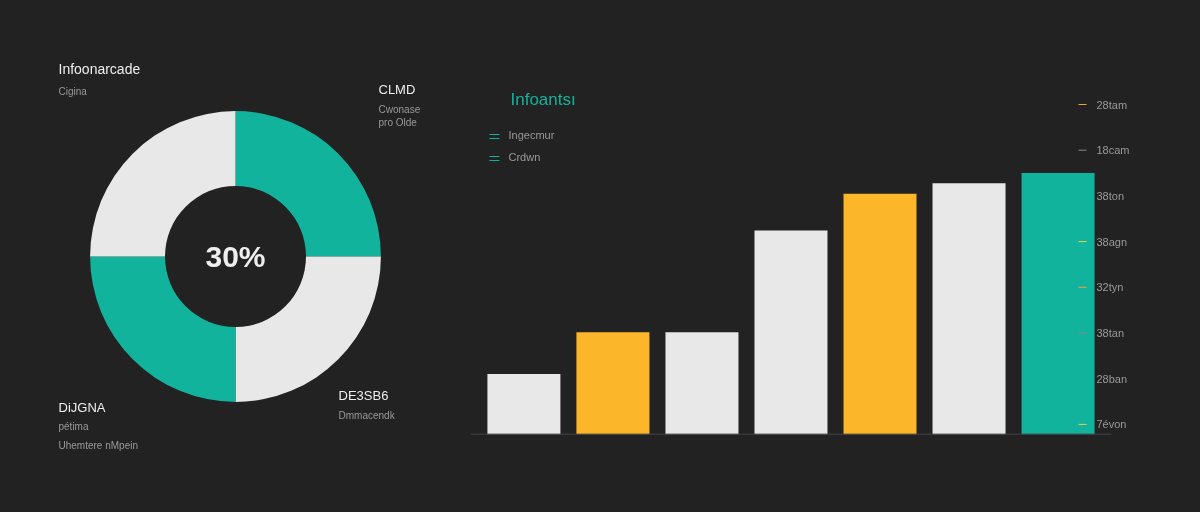 This screenshot has height=512, width=1200. Describe the element at coordinates (1113, 150) in the screenshot. I see `text: 18cam` at that location.